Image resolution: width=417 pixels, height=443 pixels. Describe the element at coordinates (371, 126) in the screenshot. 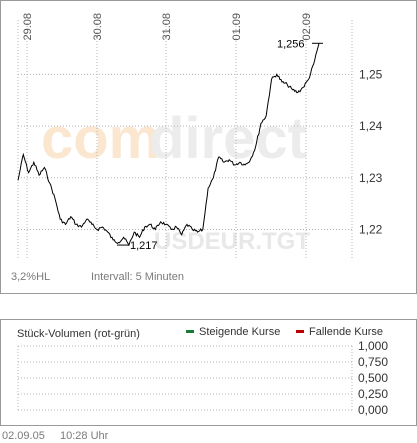

I see `y-tick-label: 1,24` at that location.